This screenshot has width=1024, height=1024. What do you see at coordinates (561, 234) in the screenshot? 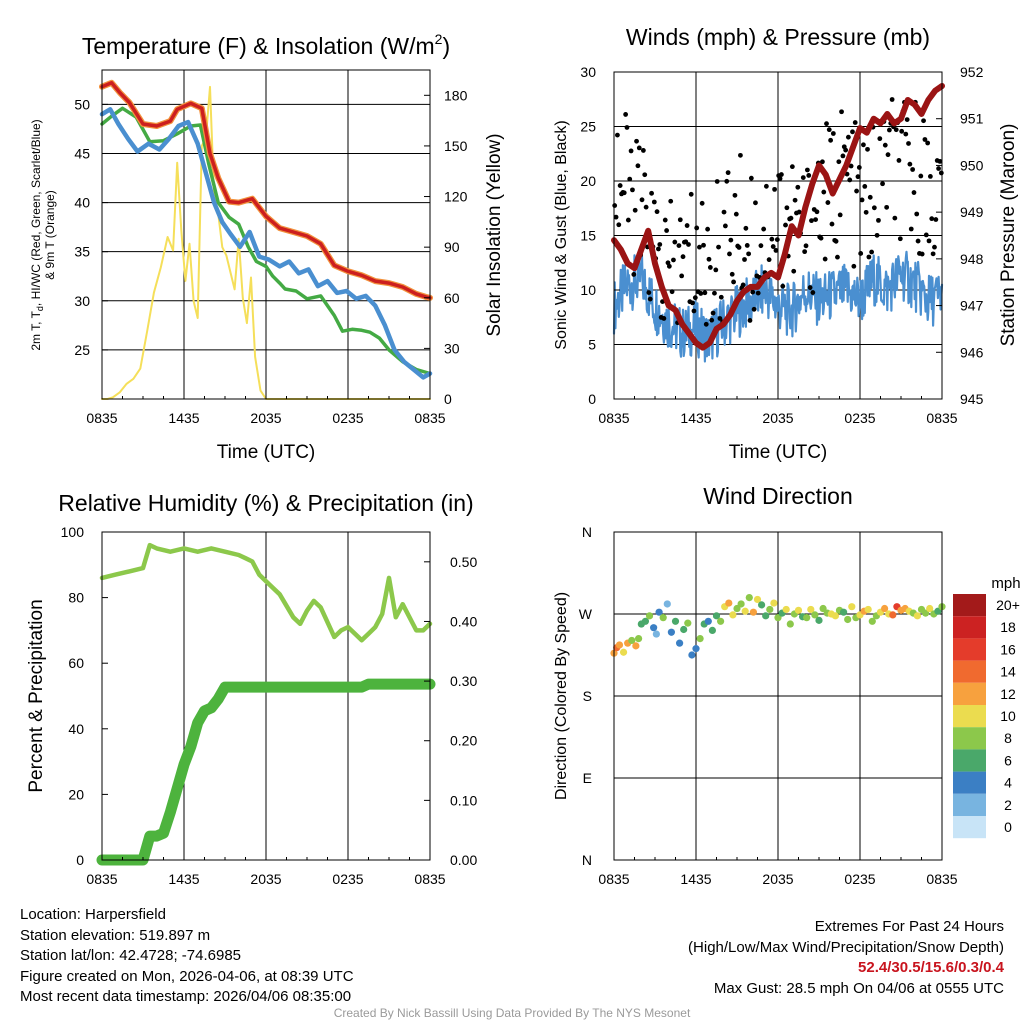
I see `wind-y-label: Sonic Wind & Gust (Blue, Black)` at bounding box center [561, 234].